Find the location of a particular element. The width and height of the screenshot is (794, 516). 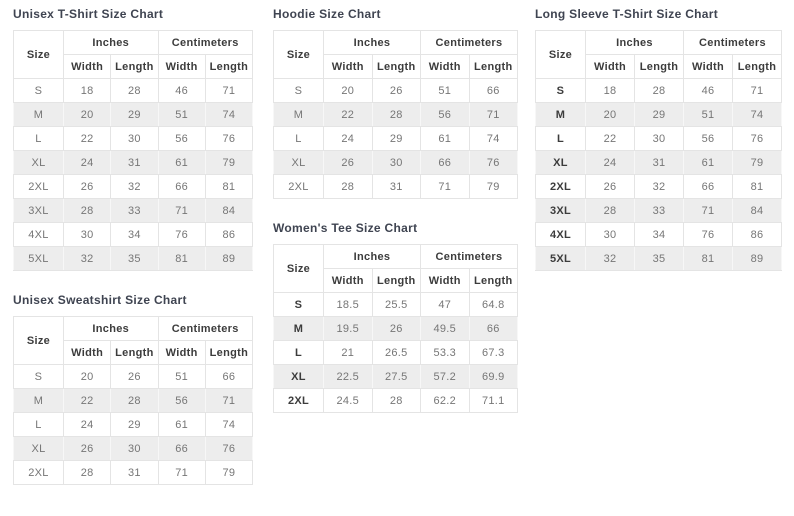

chart-title: Unisex Sweatshirt Size Chart is located at coordinates (100, 300).